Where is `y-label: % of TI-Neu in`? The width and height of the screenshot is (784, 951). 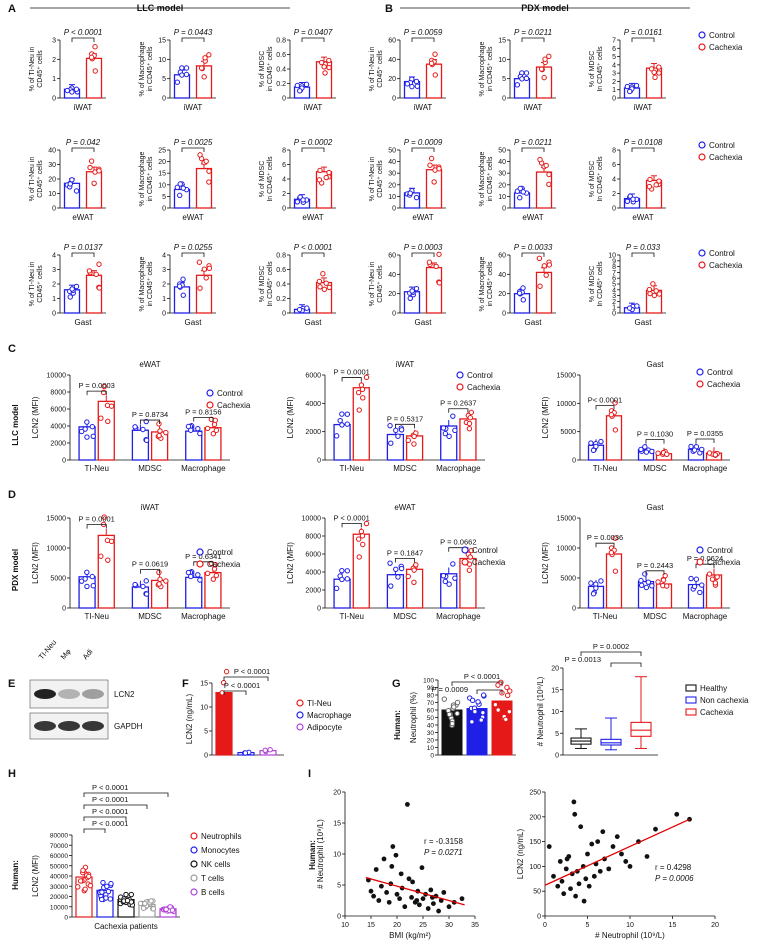 y-label: % of TI-Neu in is located at coordinates (372, 284).